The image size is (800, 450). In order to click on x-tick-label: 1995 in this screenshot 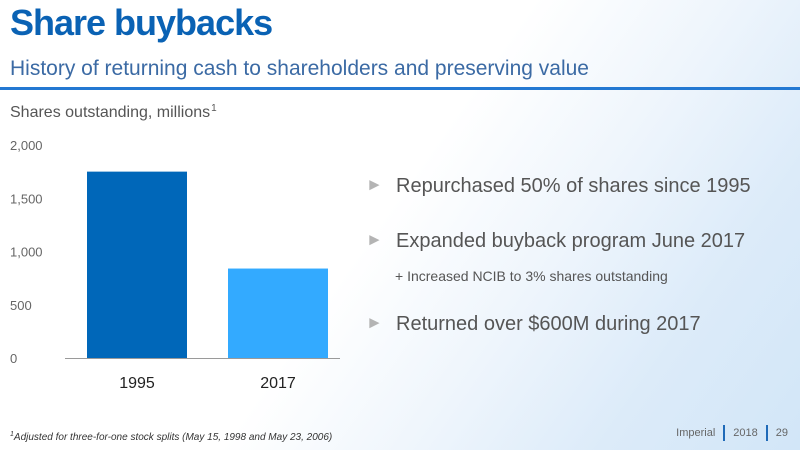, I will do `click(137, 383)`.